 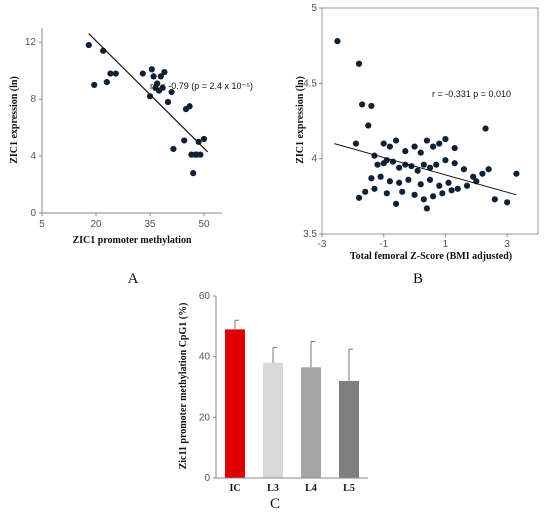 What do you see at coordinates (132, 240) in the screenshot?
I see `panel-a-x-axis-label: ZIC1 promoter methylation` at bounding box center [132, 240].